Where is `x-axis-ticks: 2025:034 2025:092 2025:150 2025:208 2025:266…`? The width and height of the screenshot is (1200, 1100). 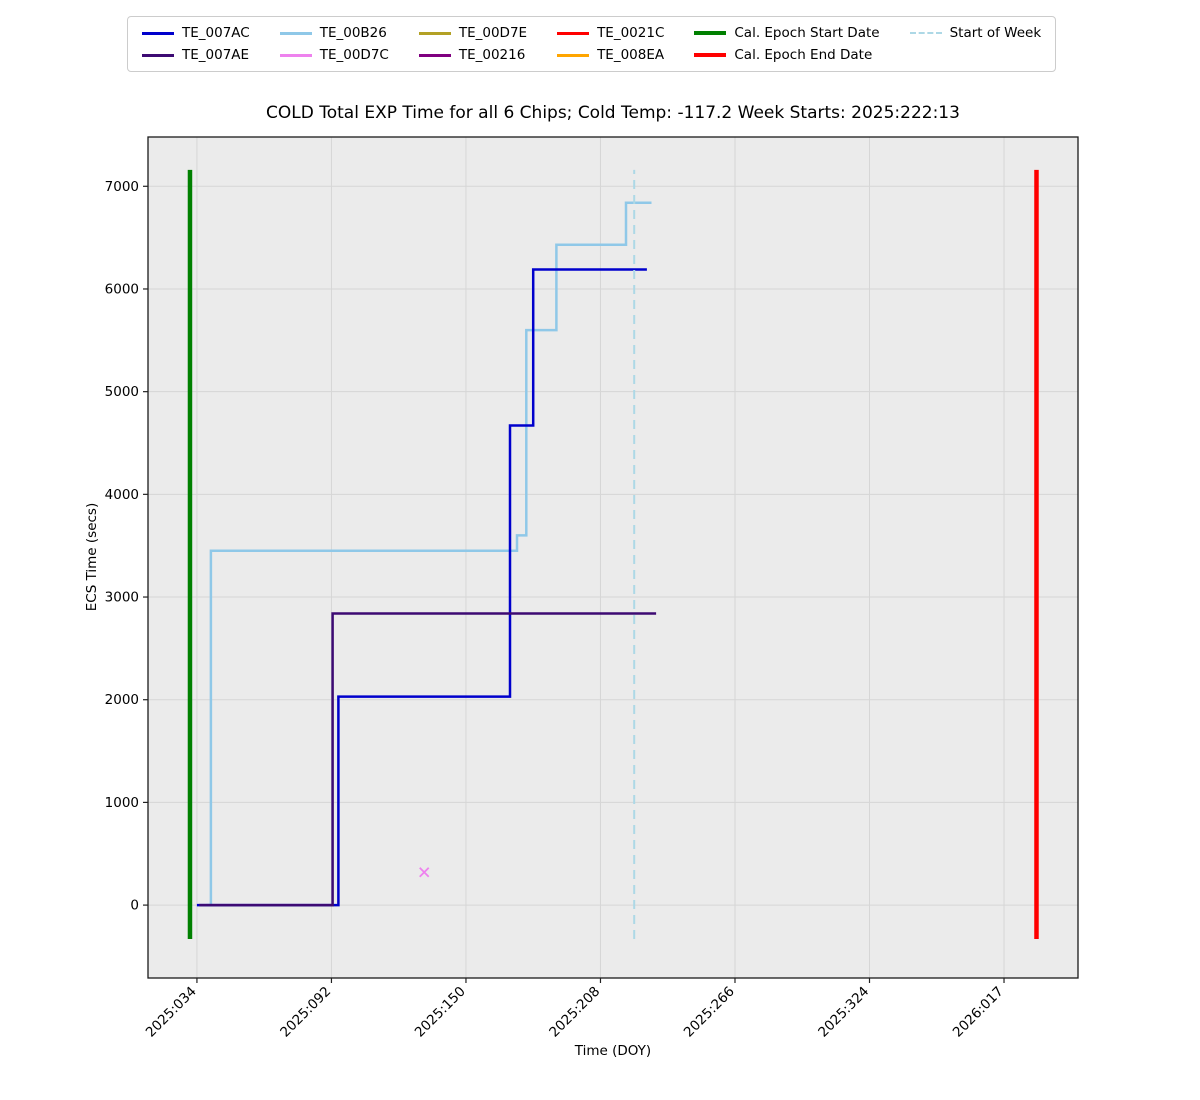 x-axis-ticks: 2025:034 2025:092 2025:150 2025:208 2025:266… is located at coordinates (575, 1009).